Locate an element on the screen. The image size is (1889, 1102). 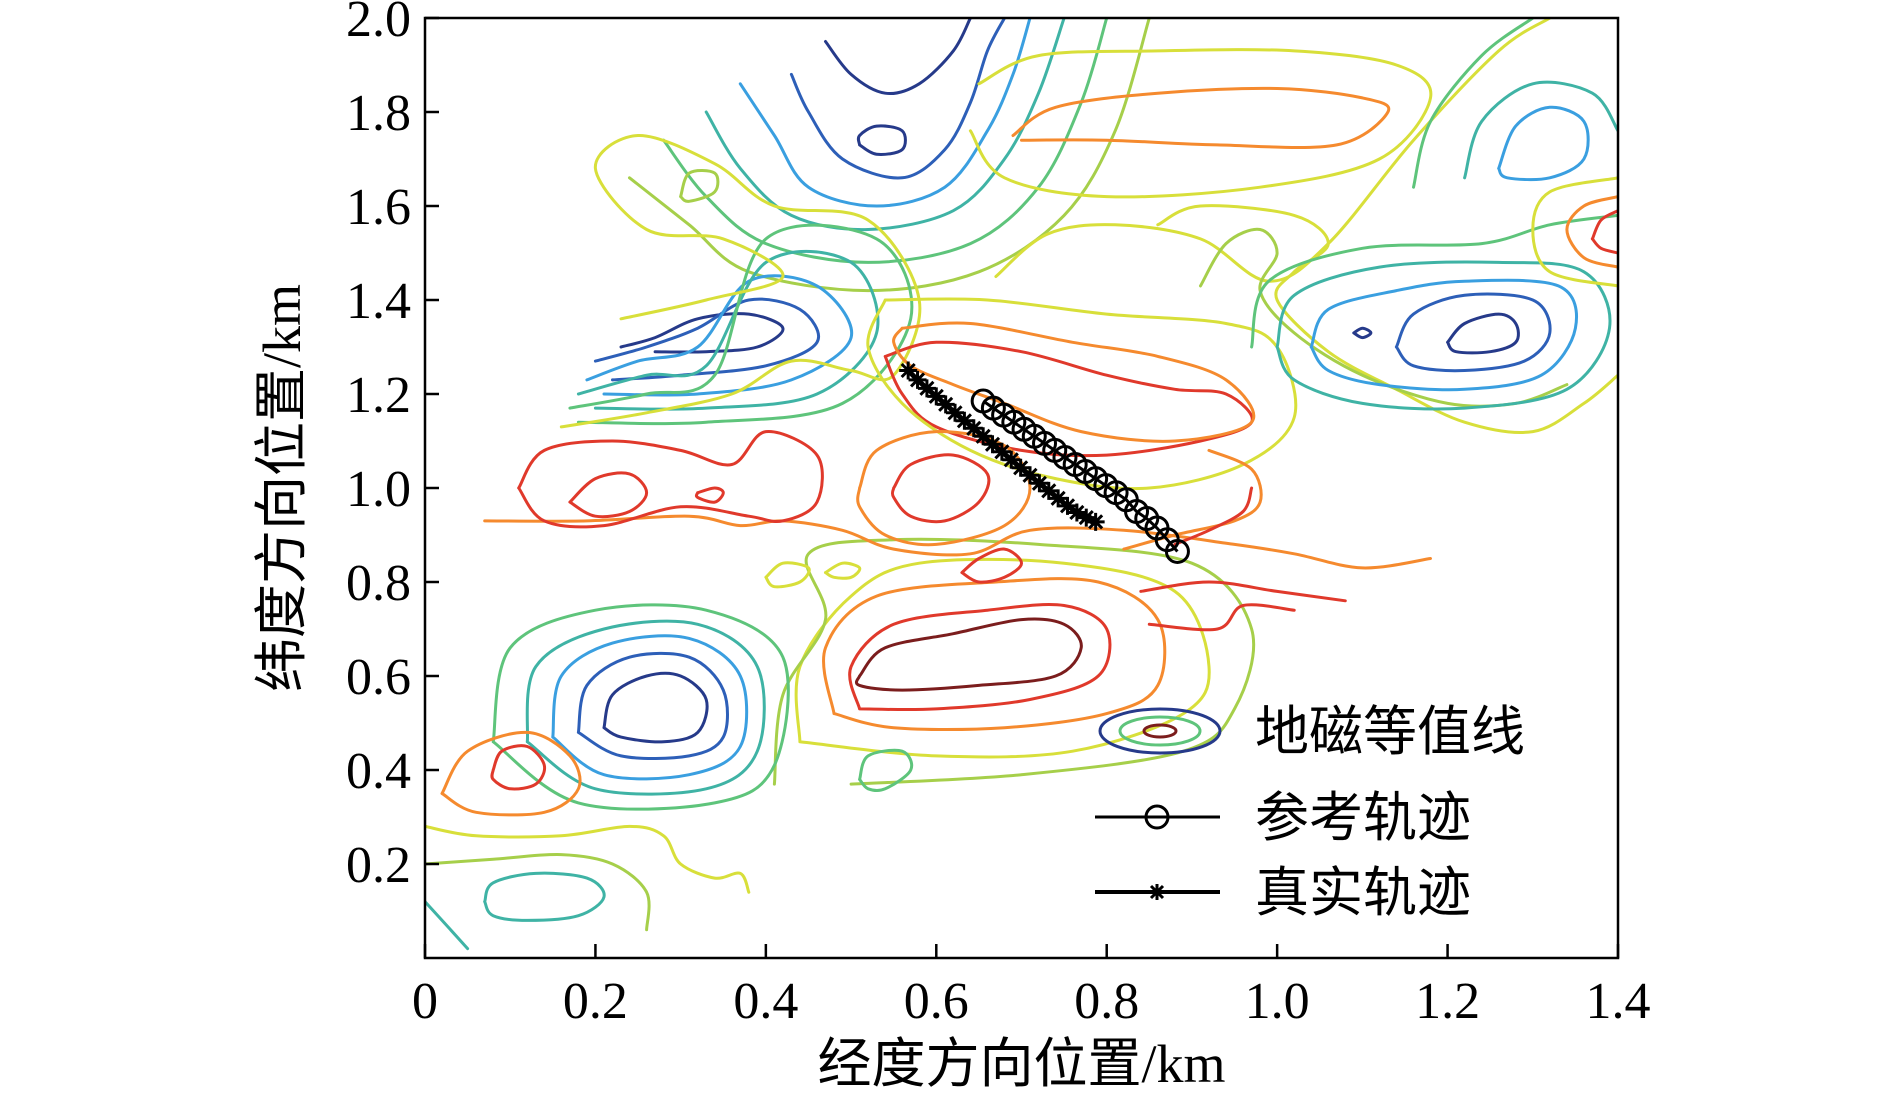
y-tick-label-3: 0.8 is located at coordinates (378, 583).